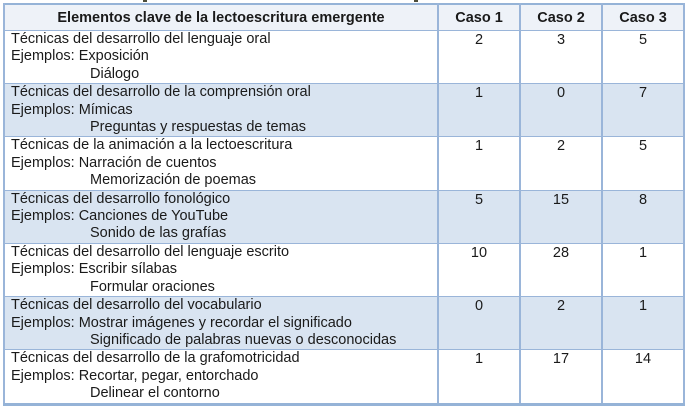 This screenshot has width=687, height=406. Describe the element at coordinates (561, 110) in the screenshot. I see `caso2-value: 0` at that location.